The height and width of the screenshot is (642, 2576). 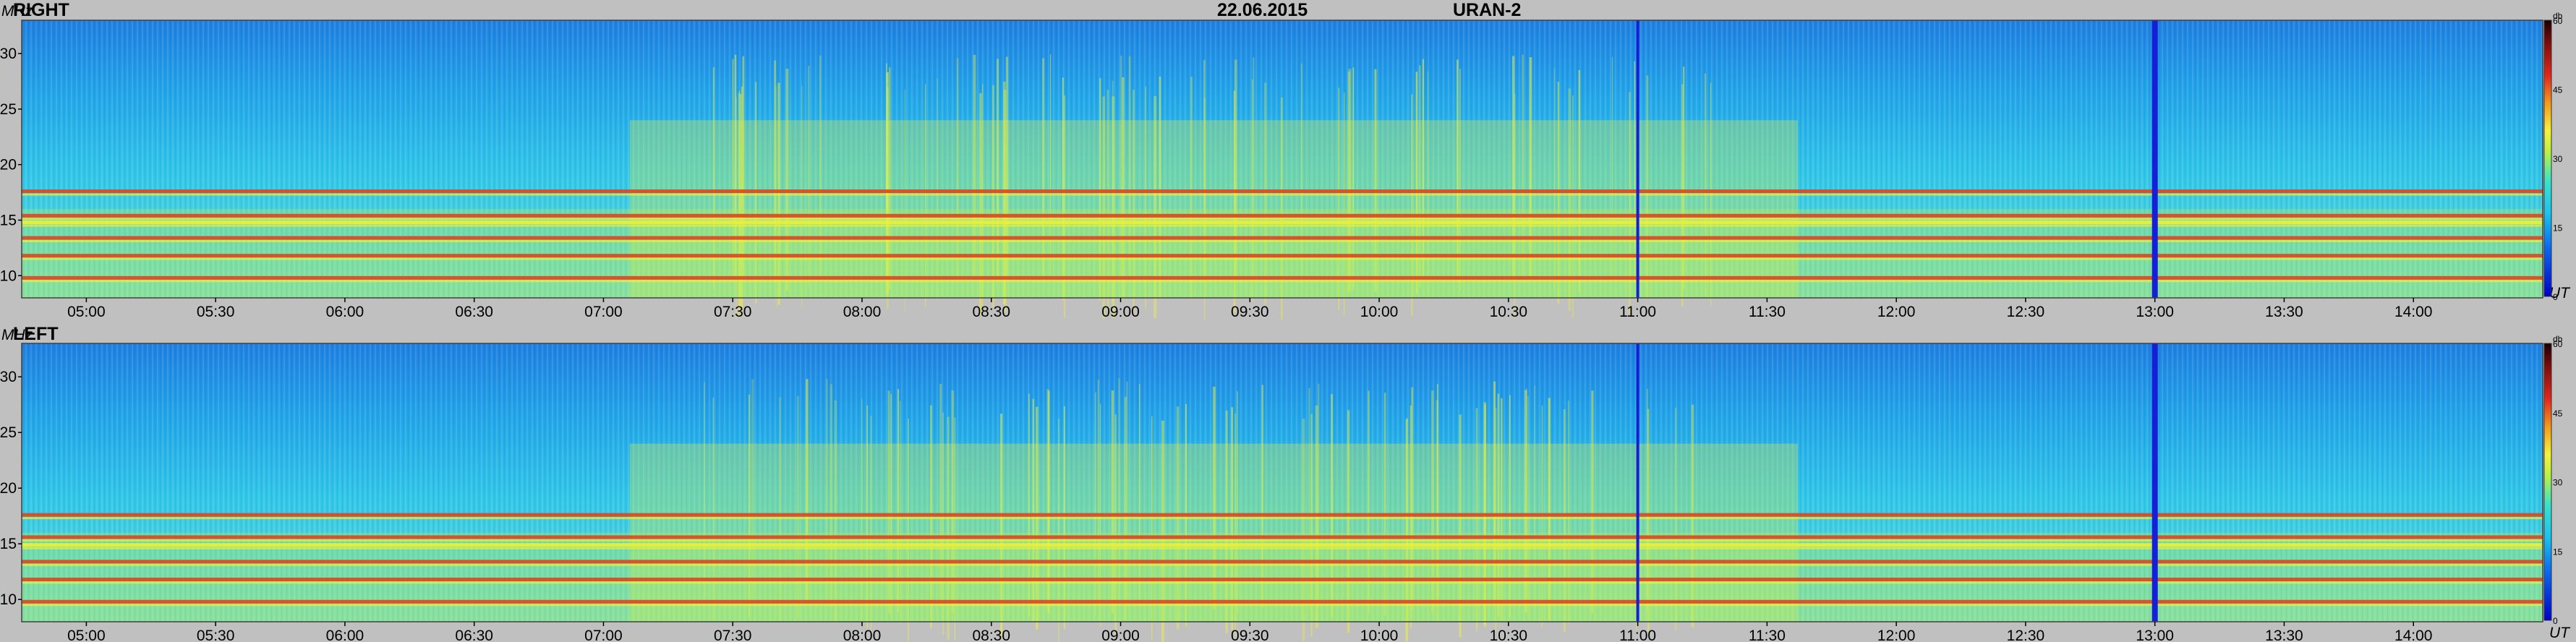 I want to click on x-tick-label: 10:00, so click(x=1379, y=312).